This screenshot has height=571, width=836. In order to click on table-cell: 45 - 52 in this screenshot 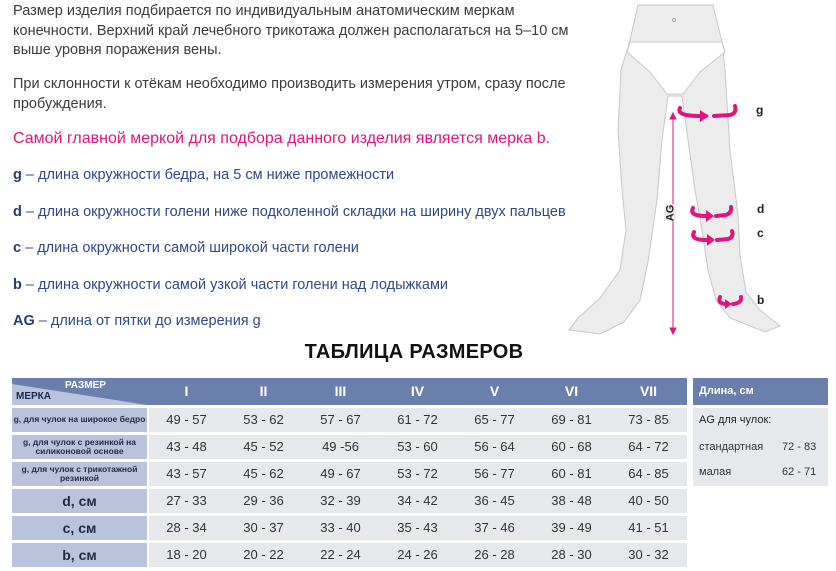, I will do `click(263, 446)`.